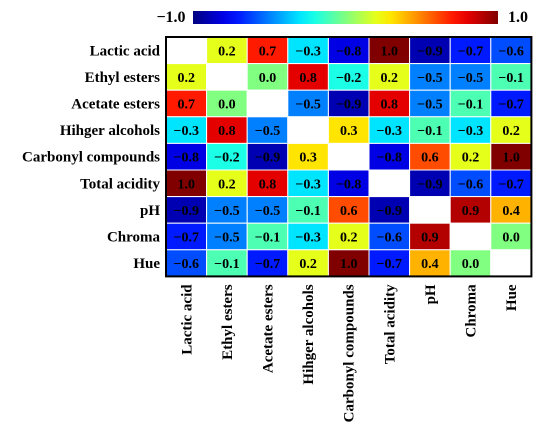 This screenshot has width=550, height=436. What do you see at coordinates (134, 238) in the screenshot?
I see `row-label: Chroma` at bounding box center [134, 238].